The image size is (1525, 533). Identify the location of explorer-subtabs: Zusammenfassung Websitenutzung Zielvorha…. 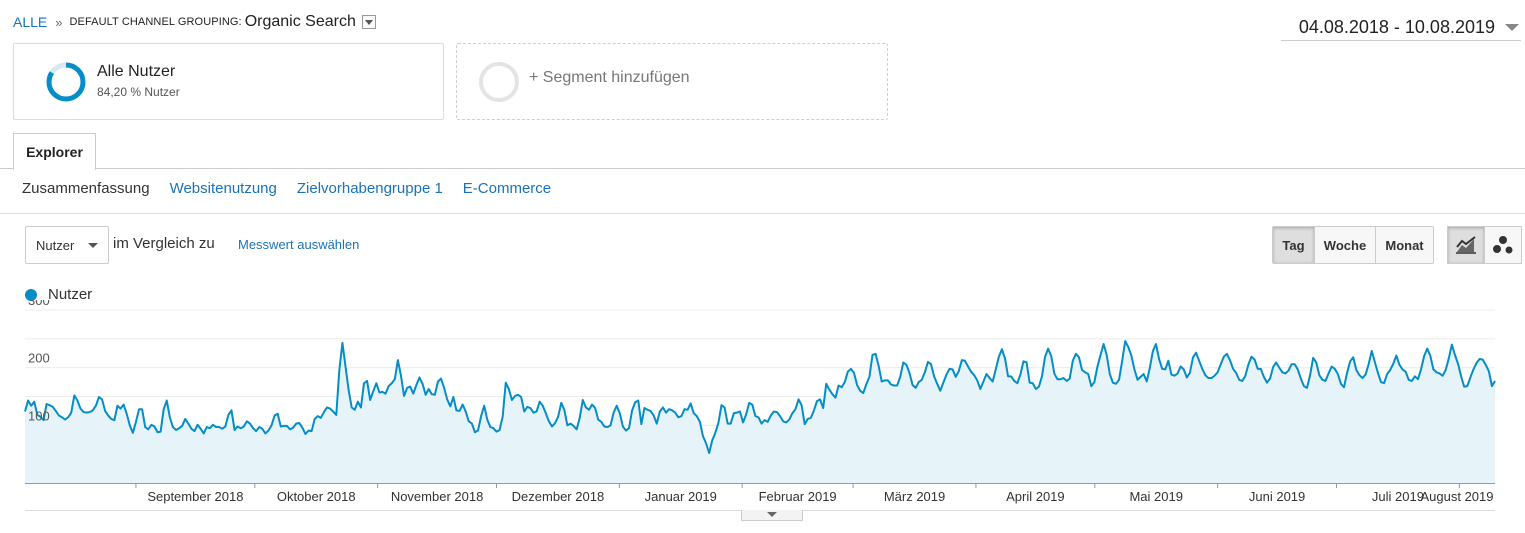
(296, 188).